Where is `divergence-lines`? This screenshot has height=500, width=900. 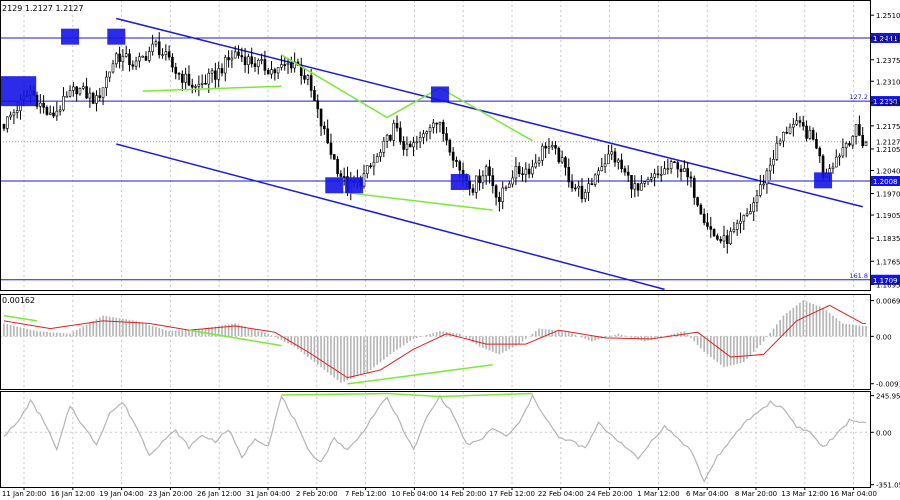
divergence-lines is located at coordinates (337, 132).